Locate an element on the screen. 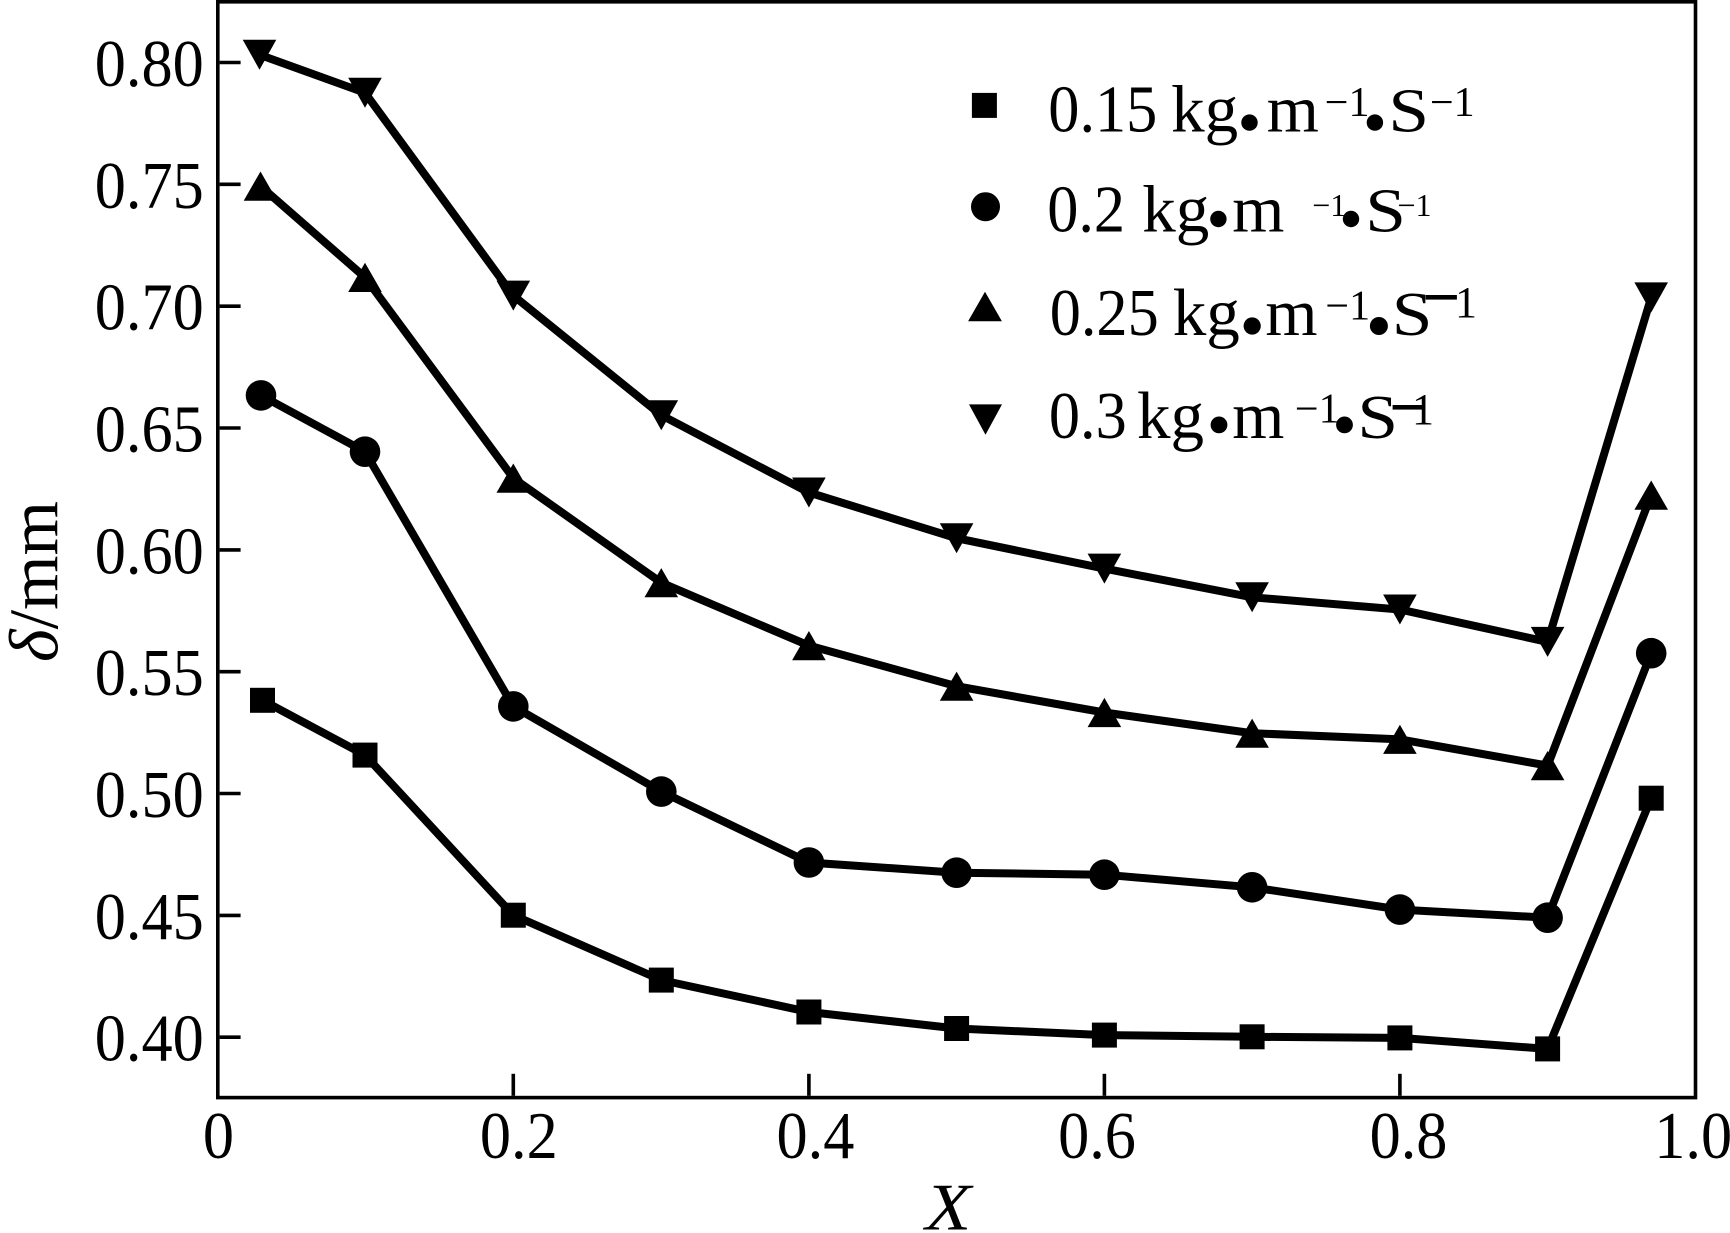 The image size is (1730, 1233). svg-text: 0.4 is located at coordinates (815, 1135).